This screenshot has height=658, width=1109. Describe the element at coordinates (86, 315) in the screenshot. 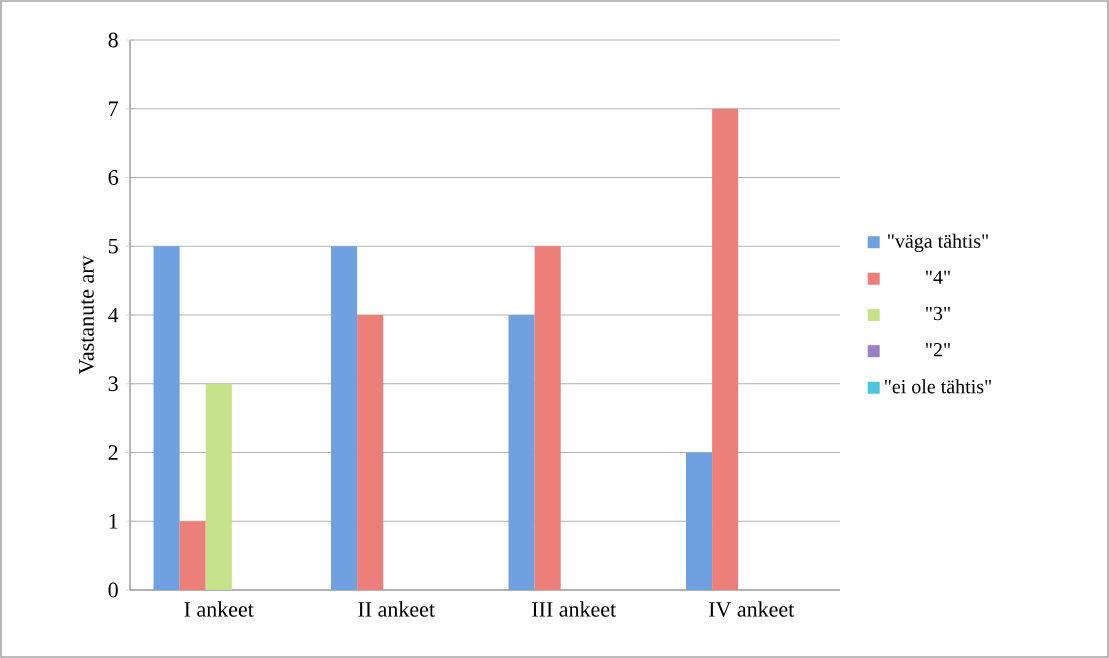

I see `y-axis-title: Vastanute arv` at that location.